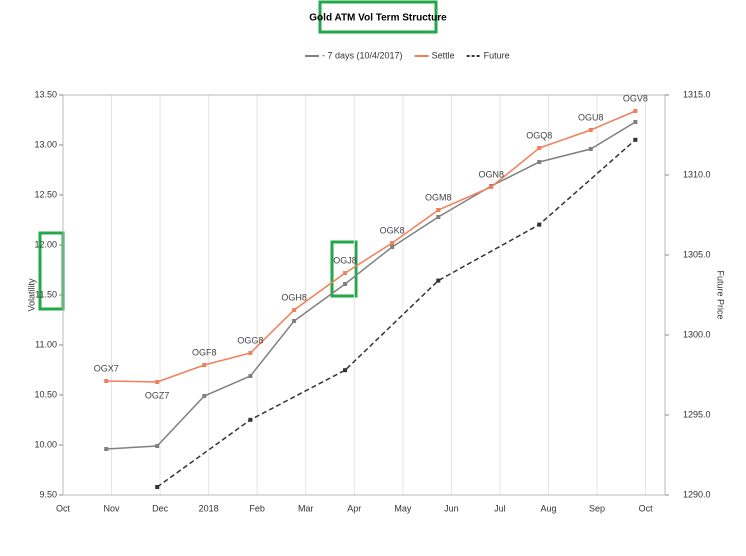 The height and width of the screenshot is (556, 746). I want to click on point-label: OGZ7, so click(157, 395).